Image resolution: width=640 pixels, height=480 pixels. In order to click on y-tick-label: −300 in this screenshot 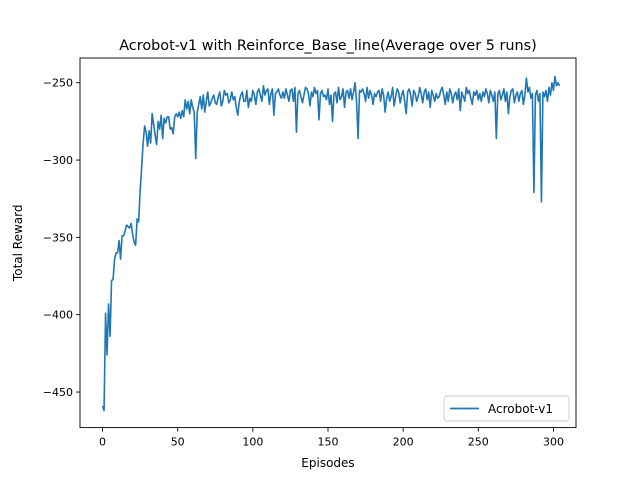, I will do `click(58, 160)`.